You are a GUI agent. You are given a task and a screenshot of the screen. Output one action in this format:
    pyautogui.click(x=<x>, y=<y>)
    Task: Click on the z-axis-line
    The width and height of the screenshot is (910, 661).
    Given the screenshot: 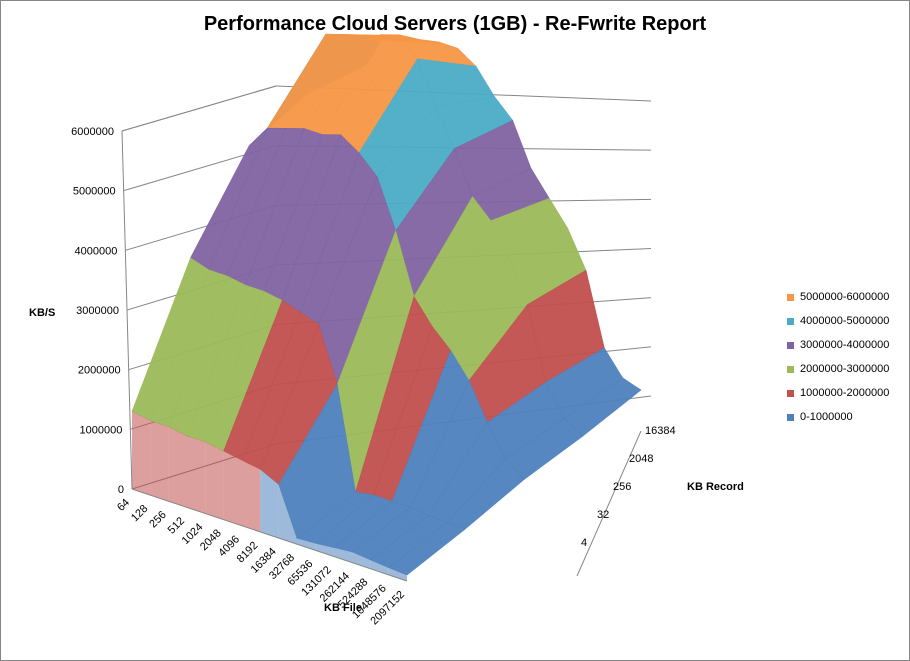 What is the action you would take?
    pyautogui.click(x=609, y=503)
    